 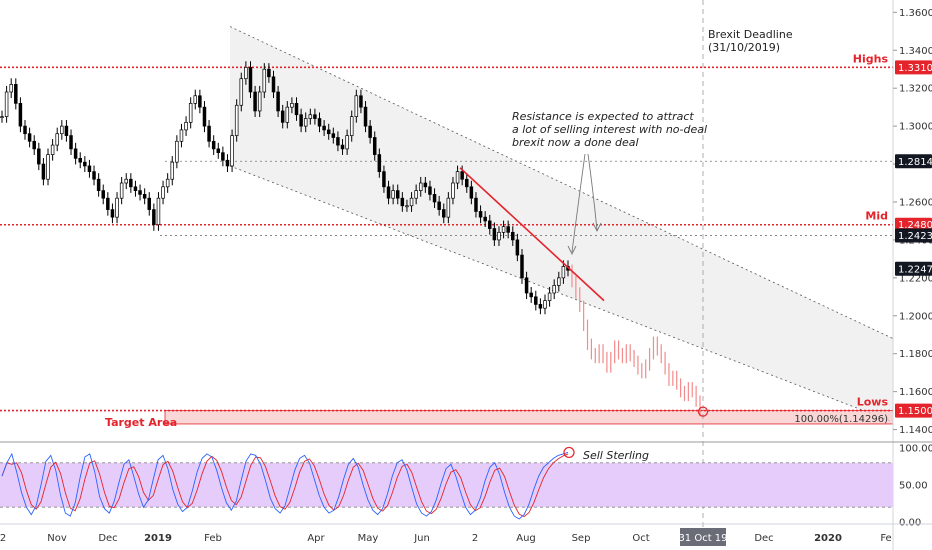 What do you see at coordinates (529, 417) in the screenshot?
I see `target-area-box` at bounding box center [529, 417].